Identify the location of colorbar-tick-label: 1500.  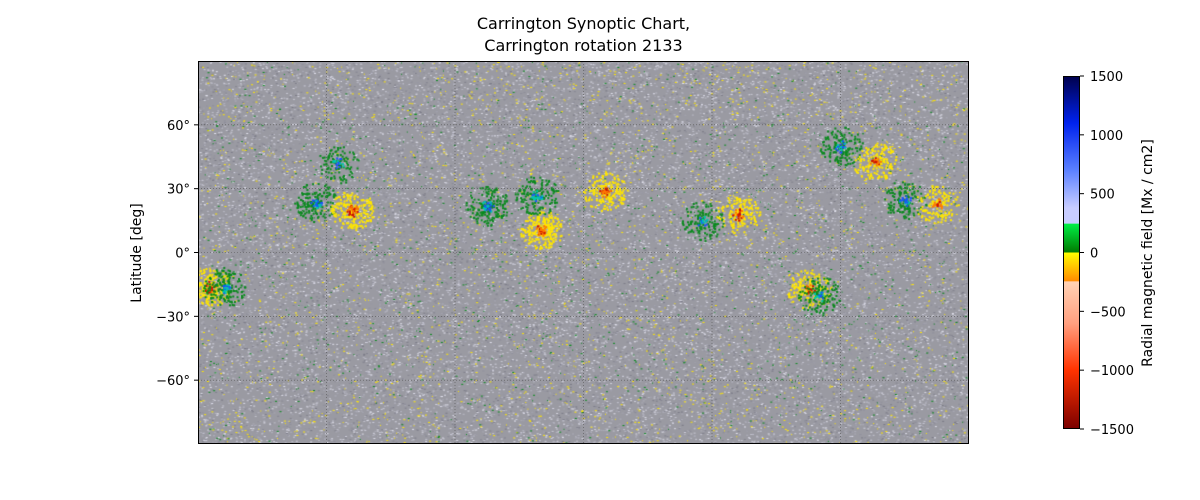
(1106, 77).